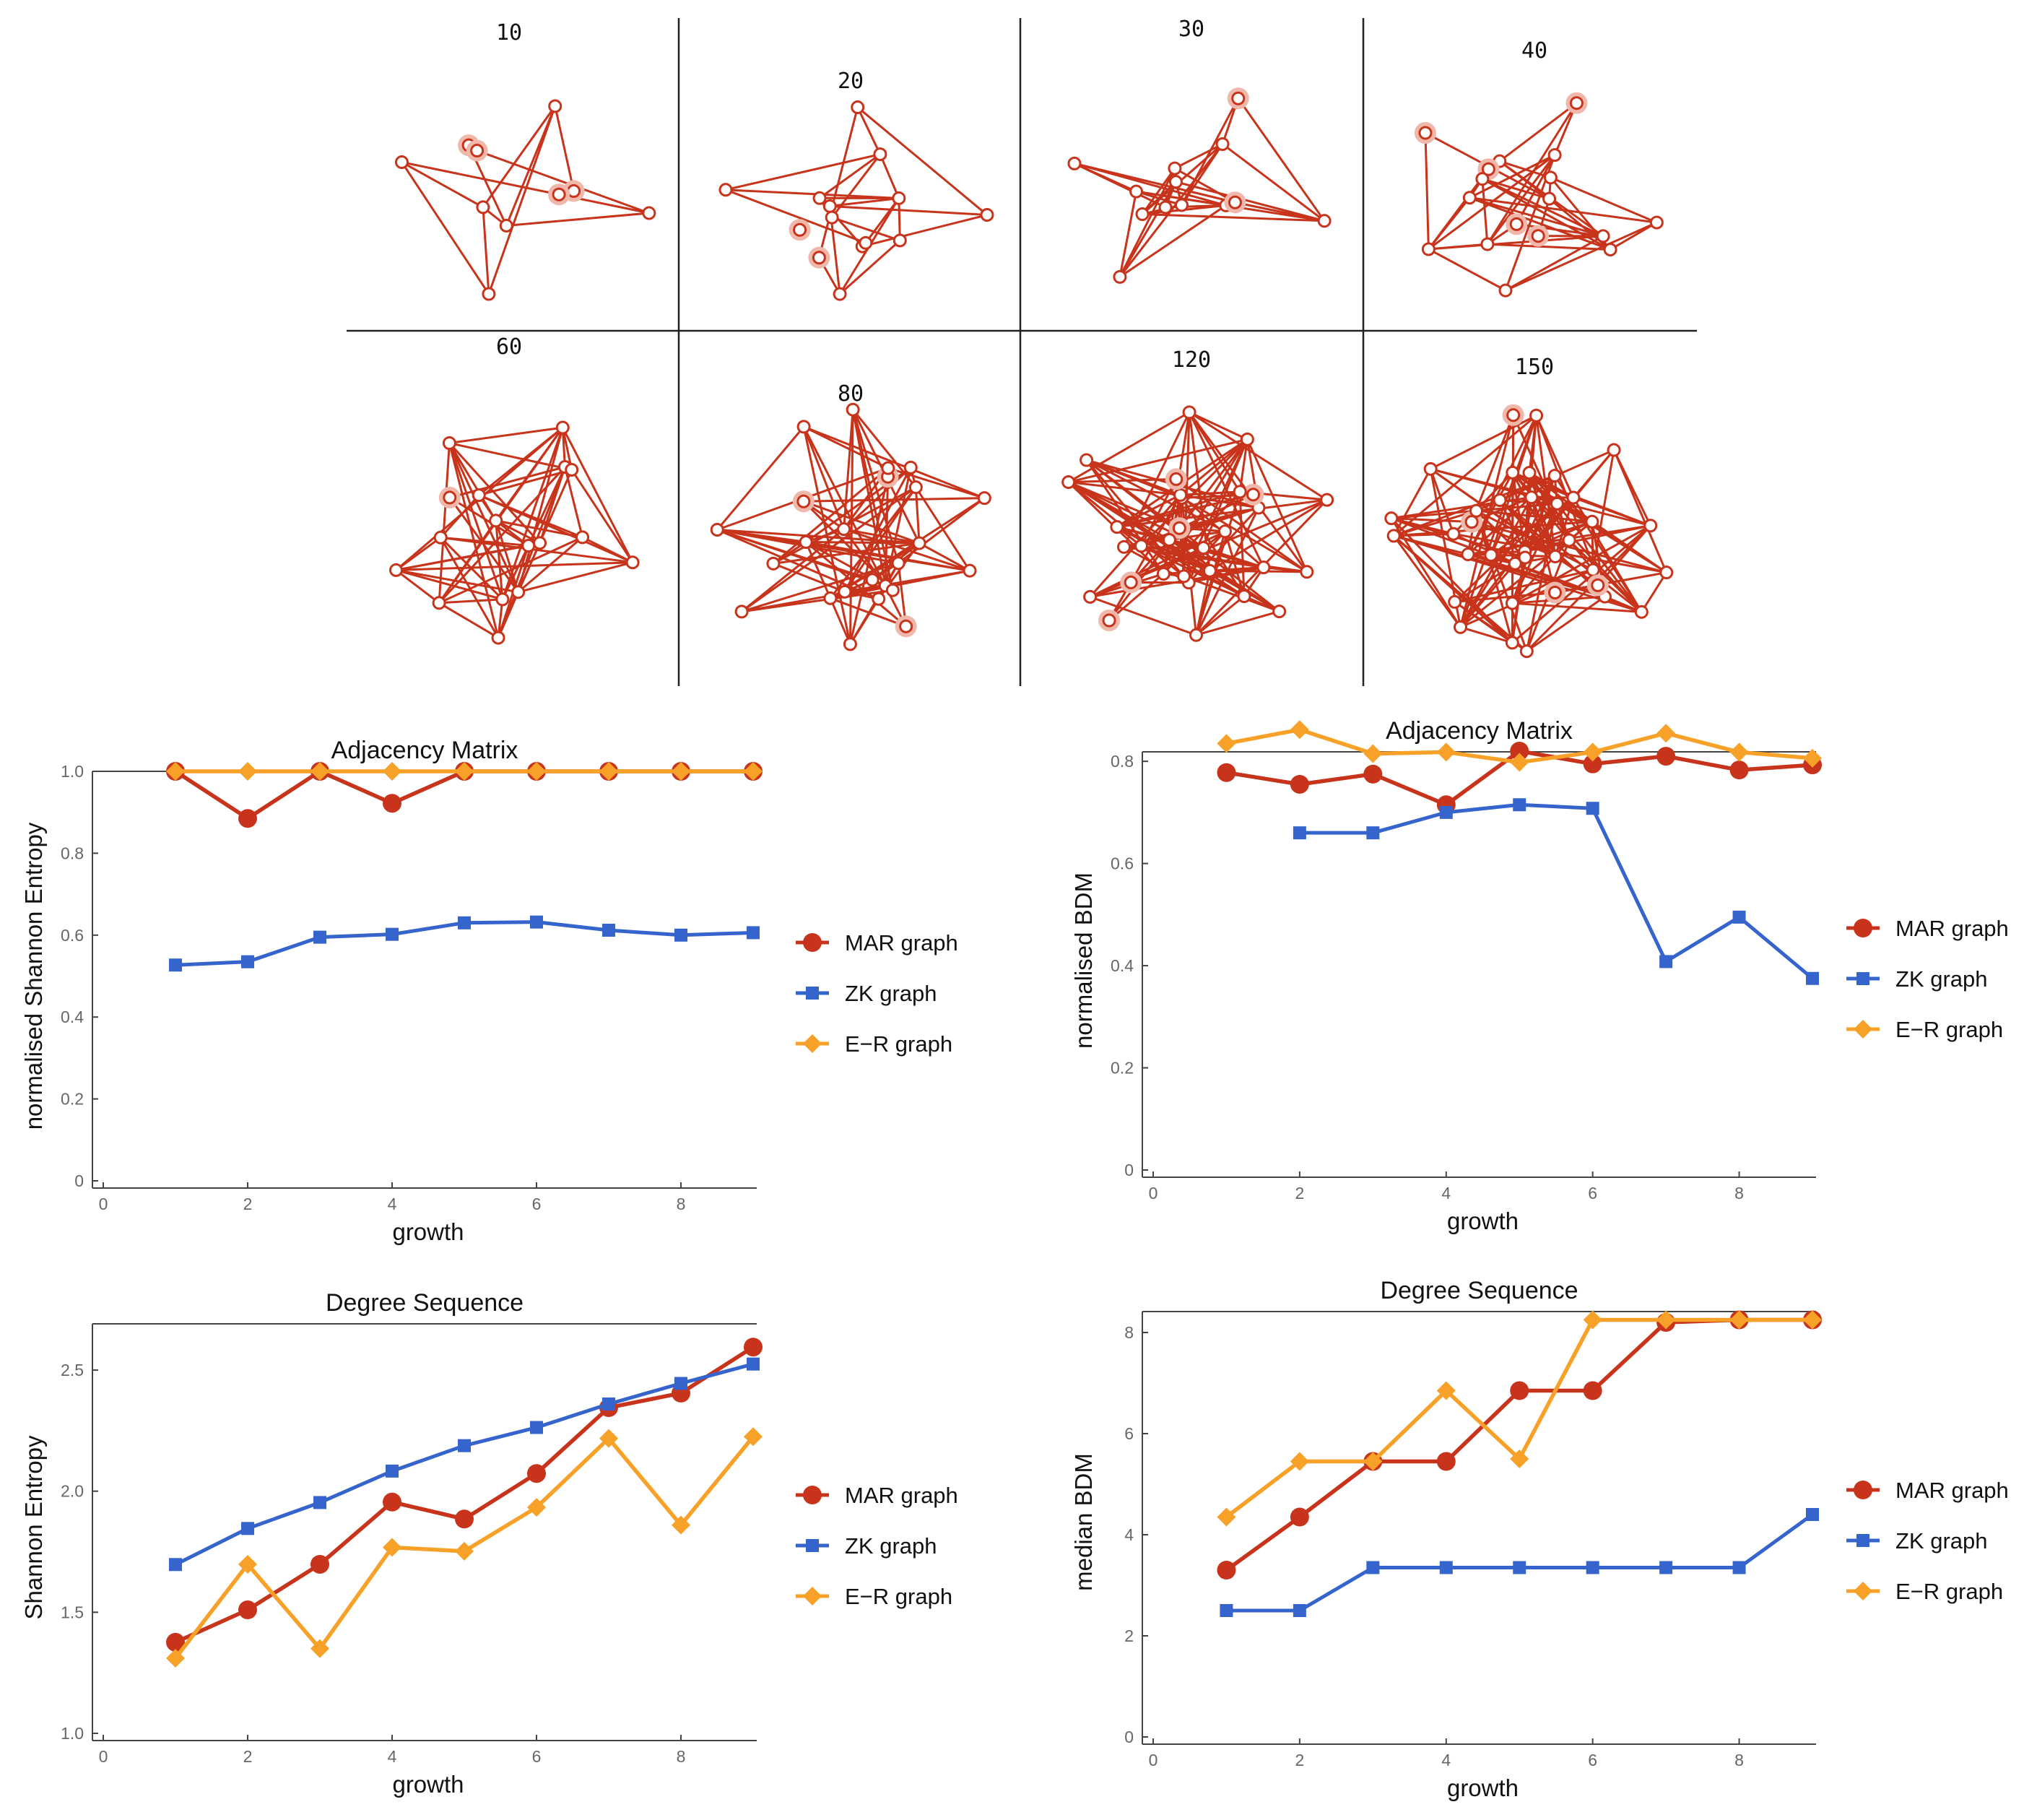 This screenshot has height=1820, width=2037. I want to click on series-line-er, so click(1518, 1418).